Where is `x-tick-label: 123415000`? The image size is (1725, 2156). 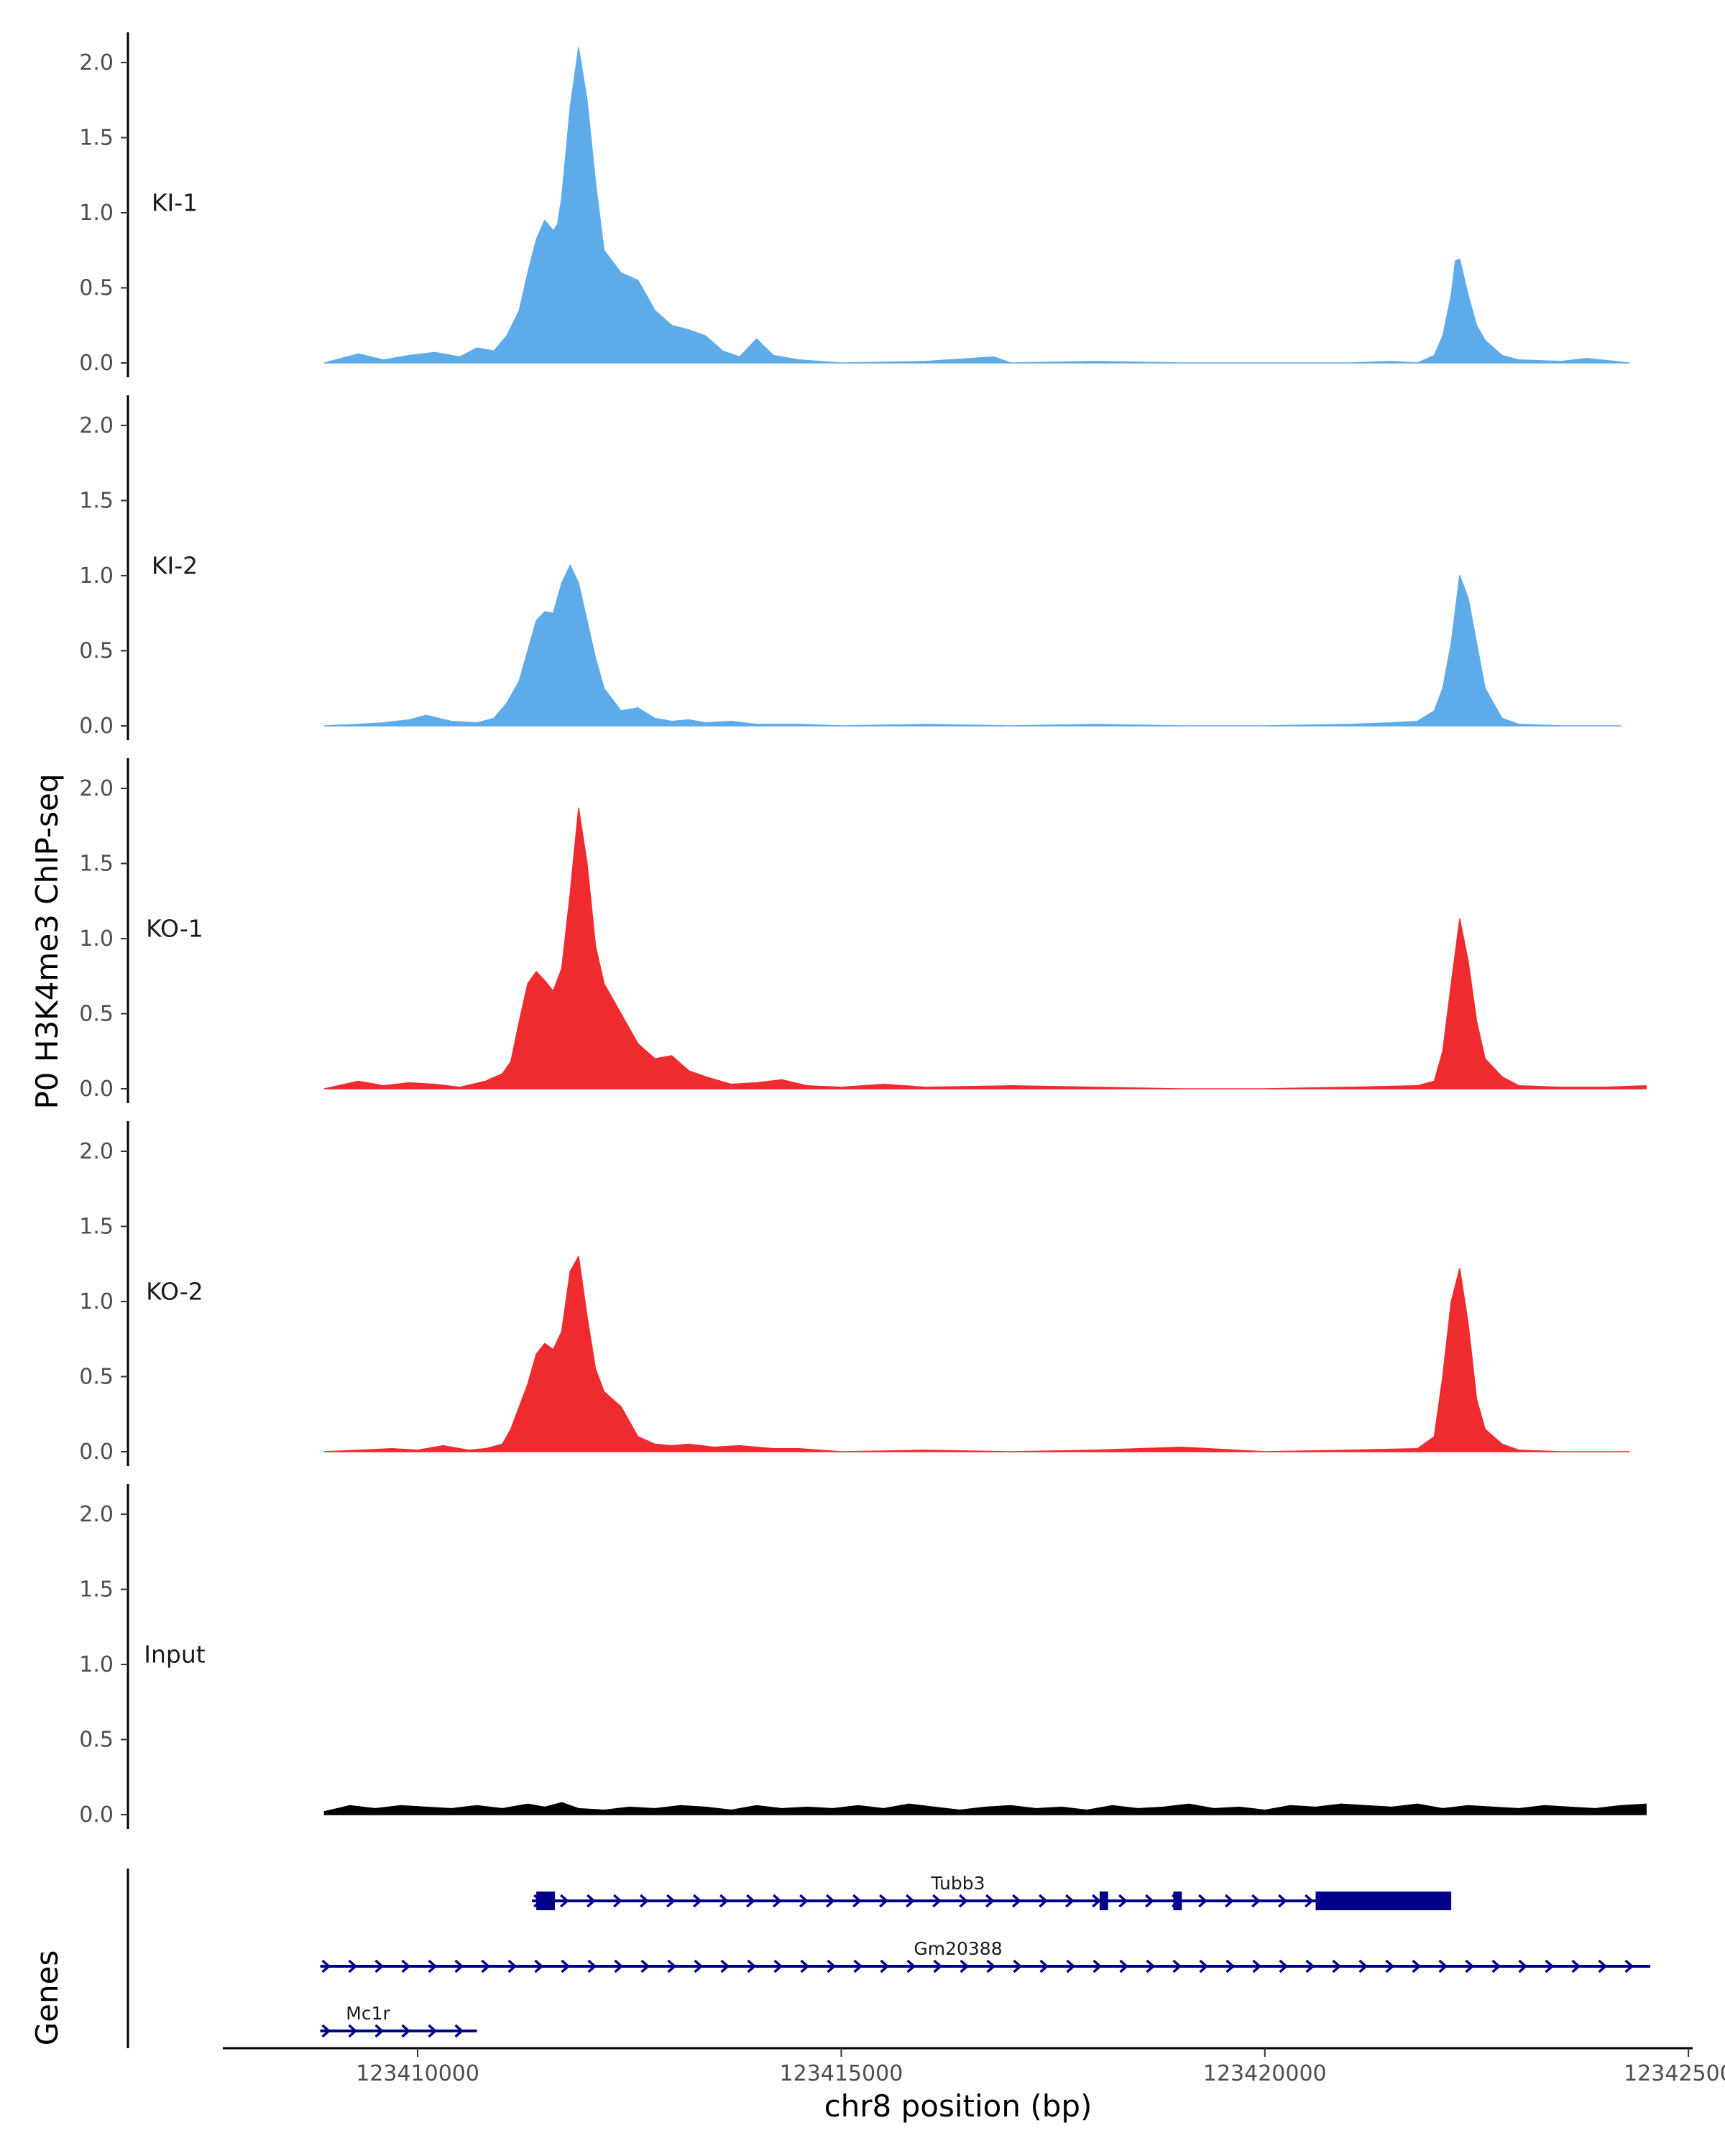 x-tick-label: 123415000 is located at coordinates (841, 2073).